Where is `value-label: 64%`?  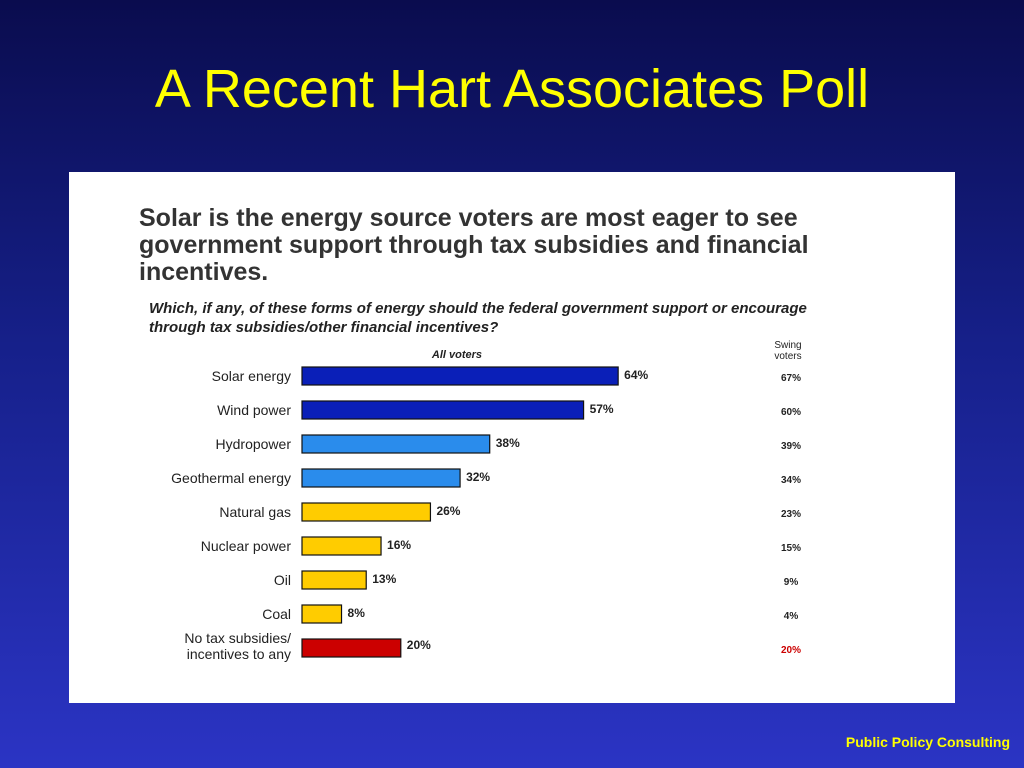 value-label: 64% is located at coordinates (636, 375).